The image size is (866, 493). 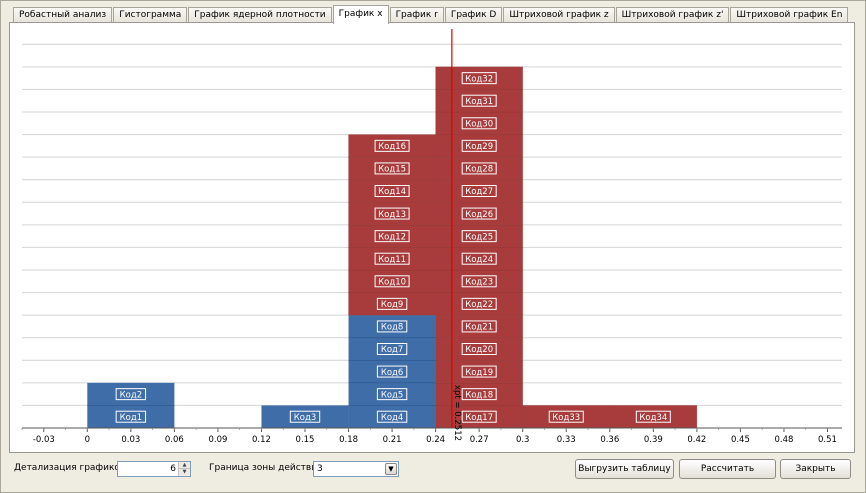 I want to click on tab-6: Штриховой график z, so click(x=559, y=15).